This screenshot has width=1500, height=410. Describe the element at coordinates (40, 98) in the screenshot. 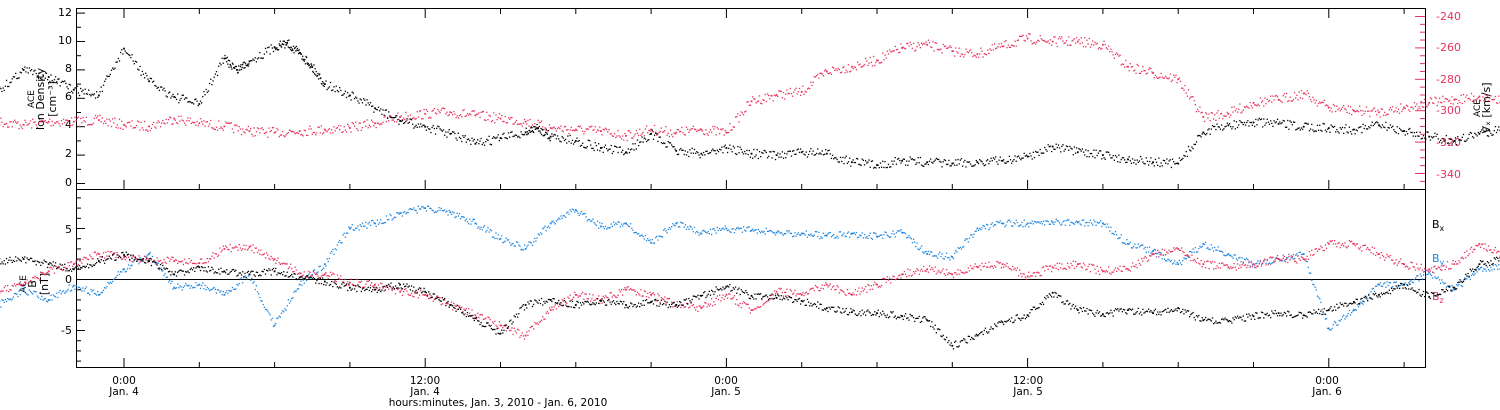

I see `density-axis-label-line2: Ion Density` at that location.